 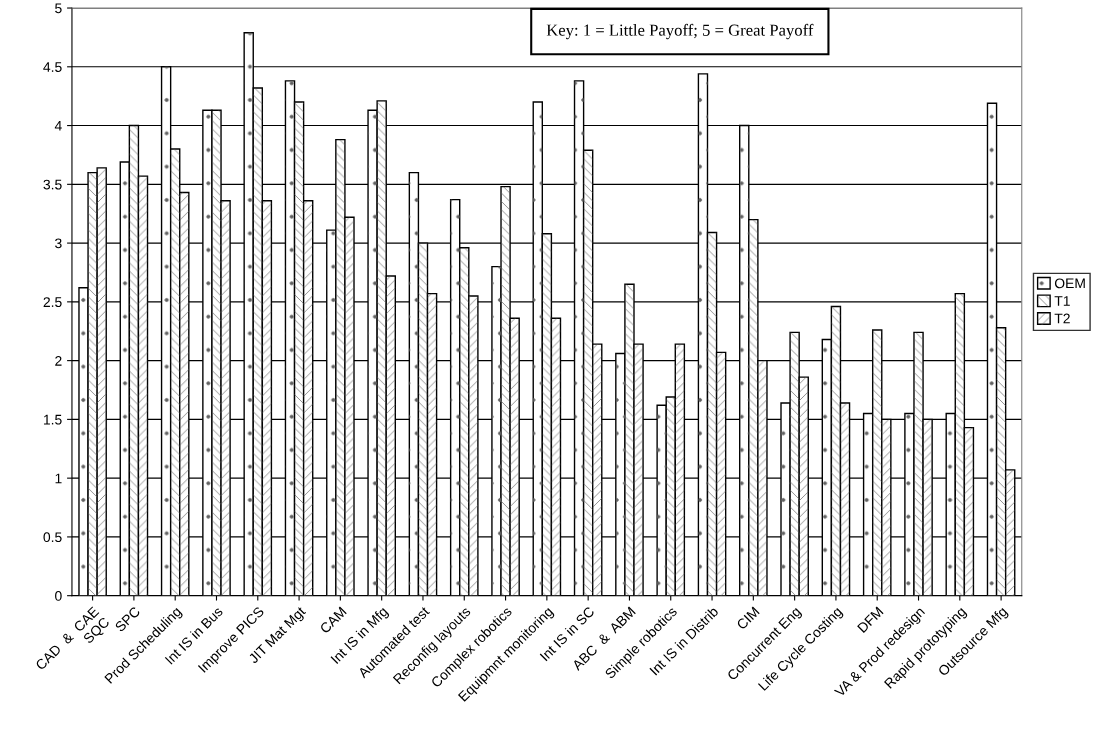 I want to click on y-tick-label: 3.5, so click(x=52, y=184).